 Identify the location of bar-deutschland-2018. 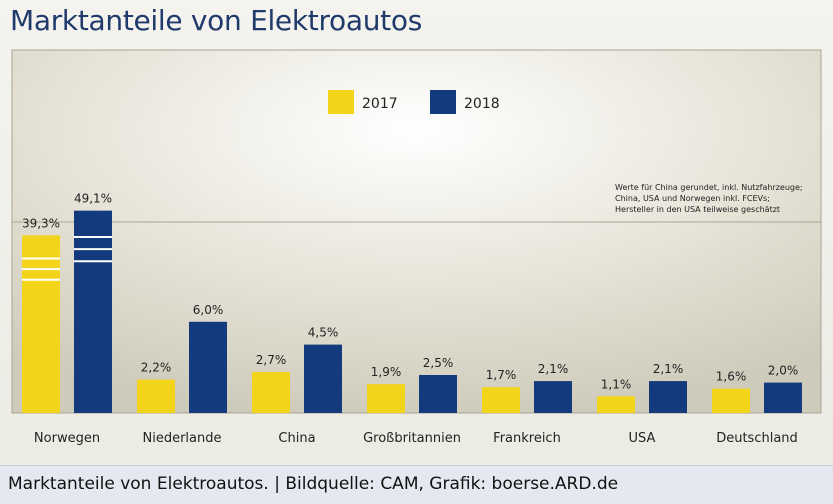
(783, 397).